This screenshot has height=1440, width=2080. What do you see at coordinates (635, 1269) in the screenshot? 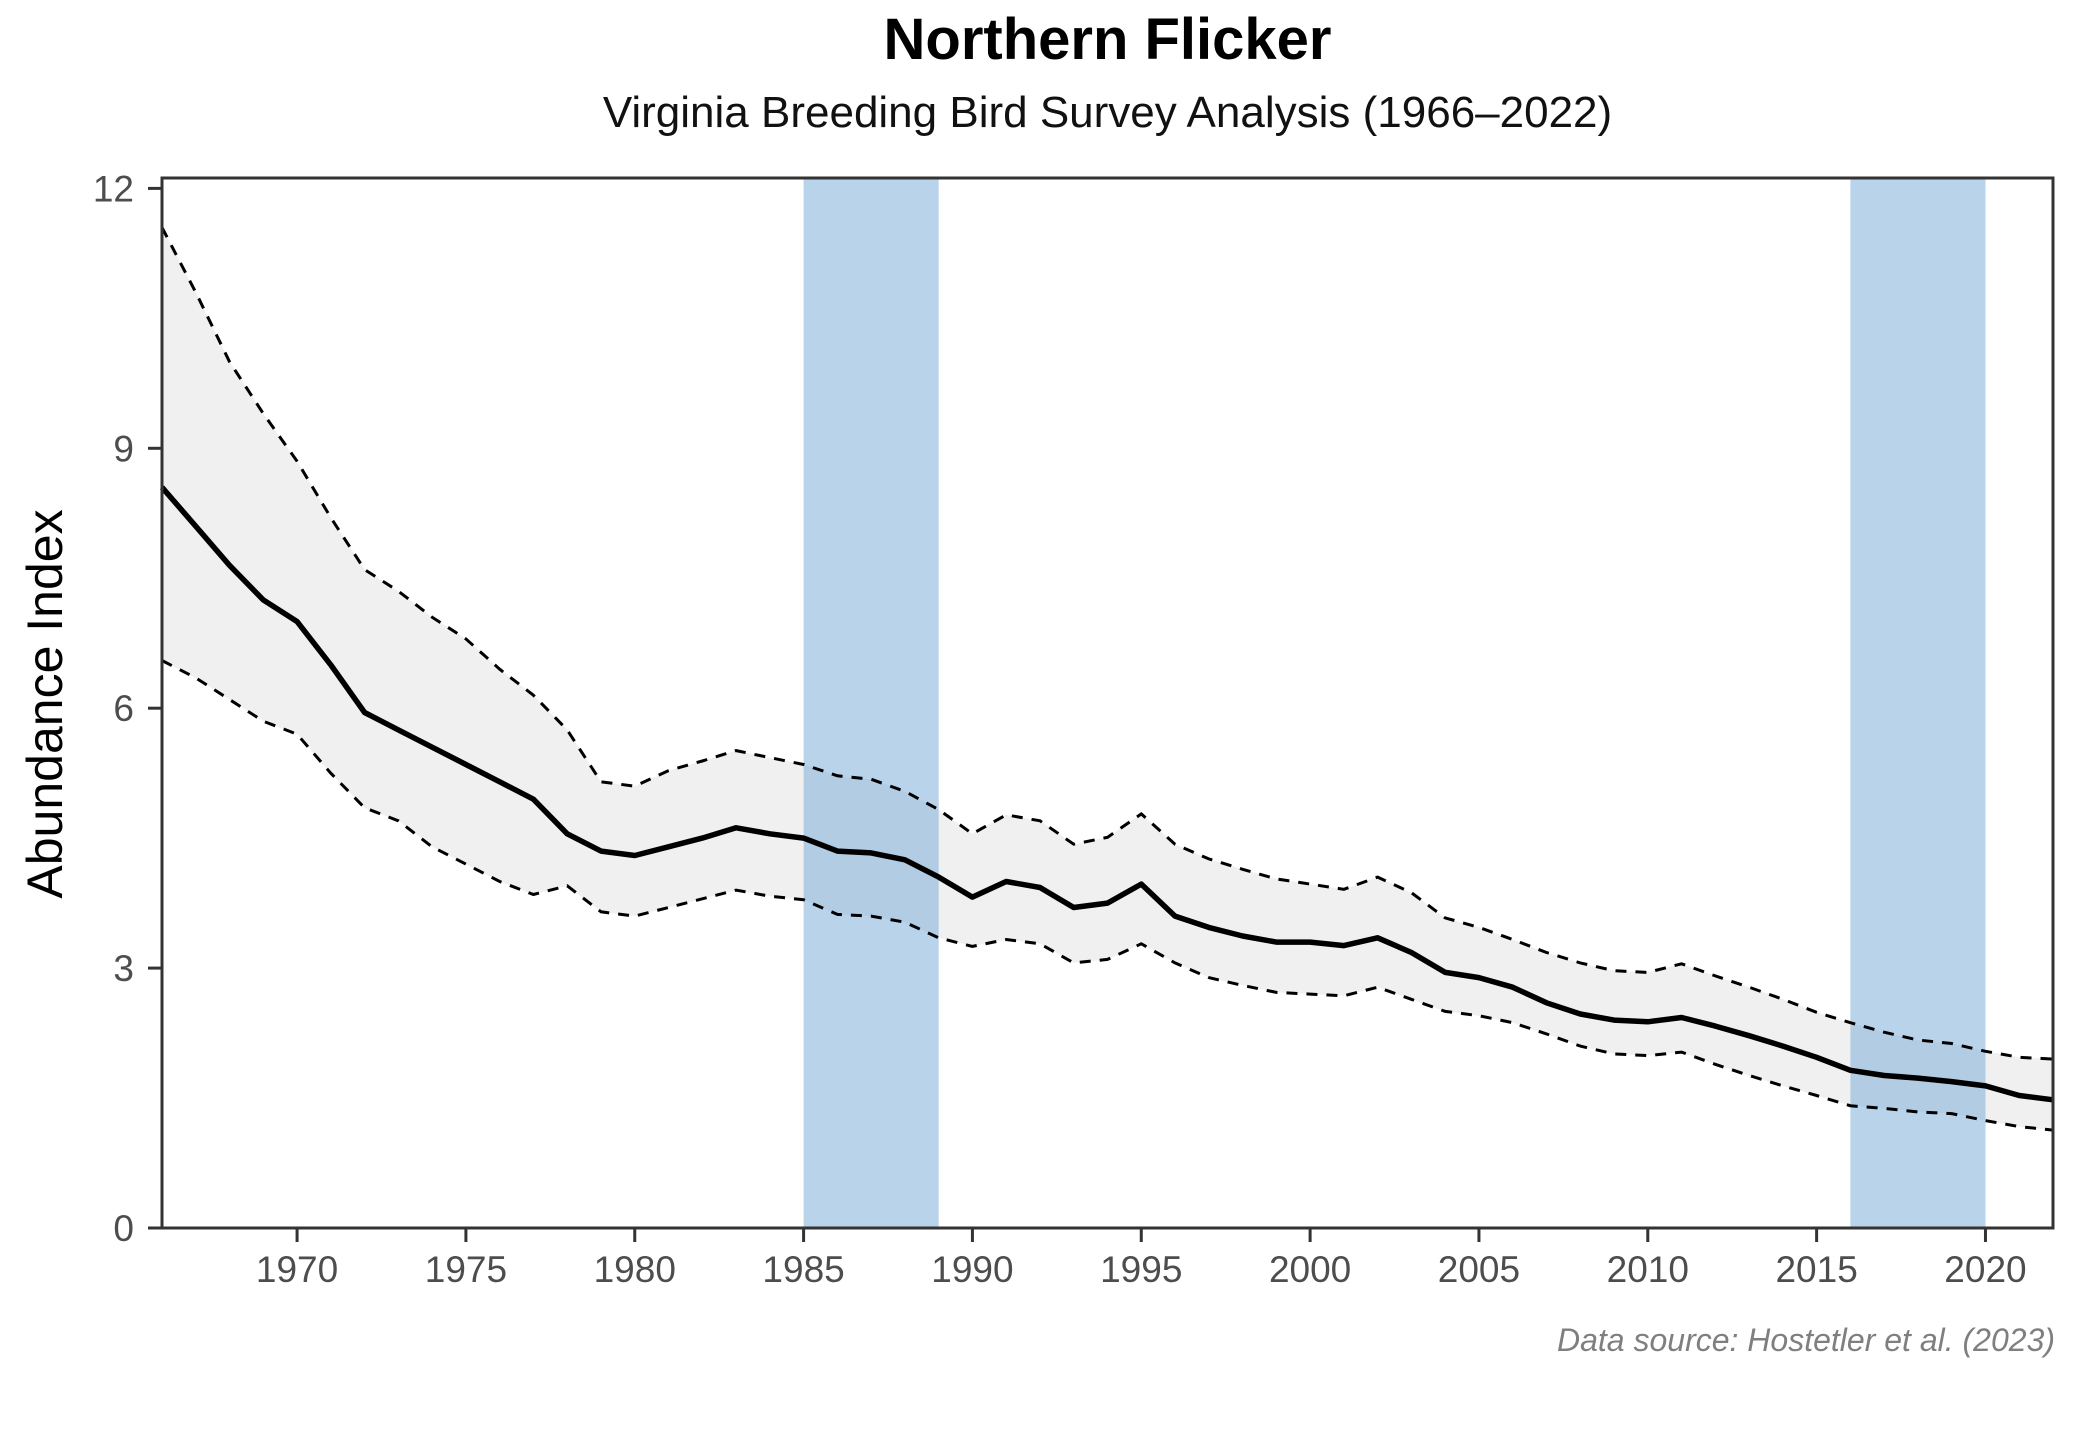
I see `x-tick-label: 1980` at bounding box center [635, 1269].